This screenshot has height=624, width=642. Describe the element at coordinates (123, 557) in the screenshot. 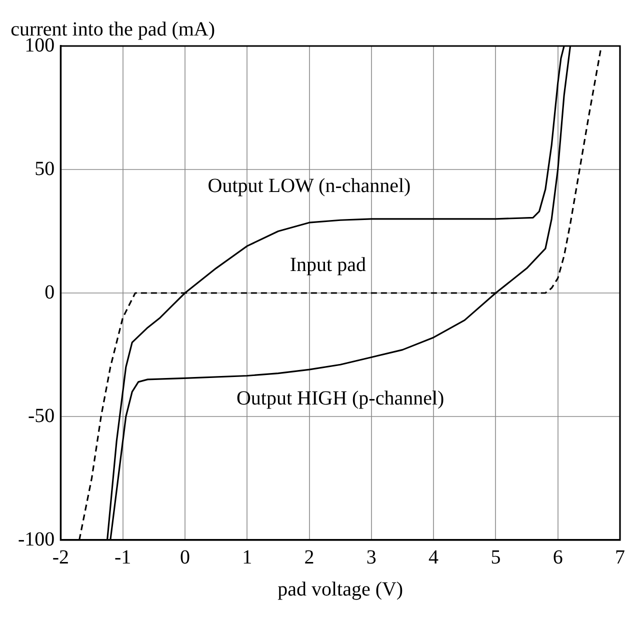

I see `x-tick-label: -1` at that location.